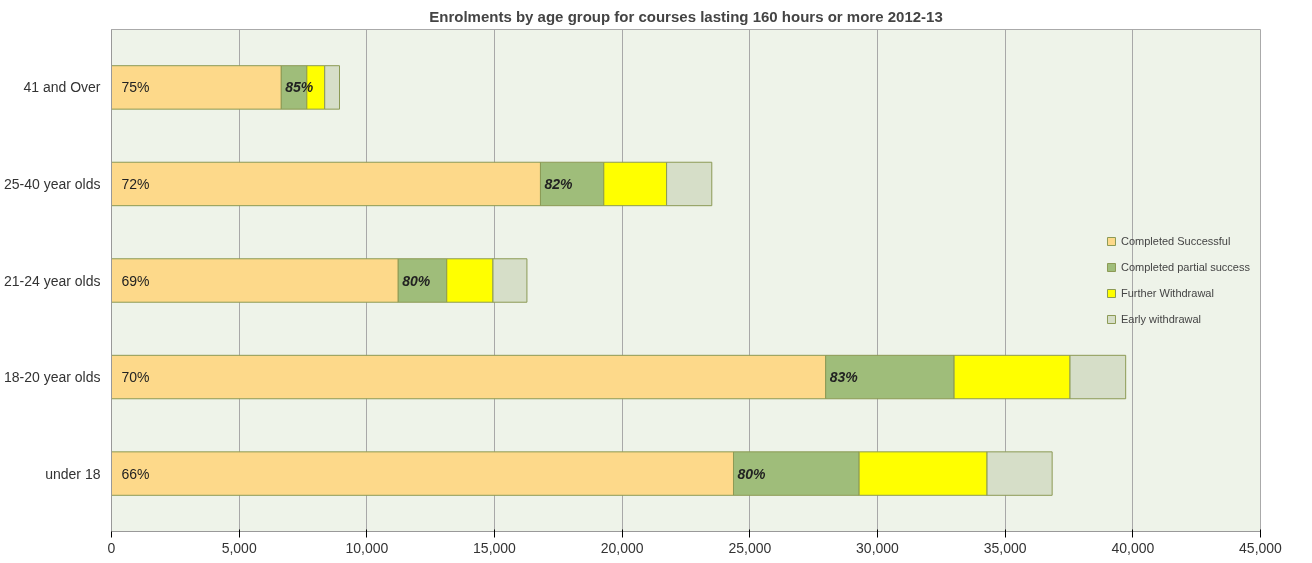 This screenshot has width=1312, height=563. I want to click on x-tick-label: 5,000, so click(239, 547).